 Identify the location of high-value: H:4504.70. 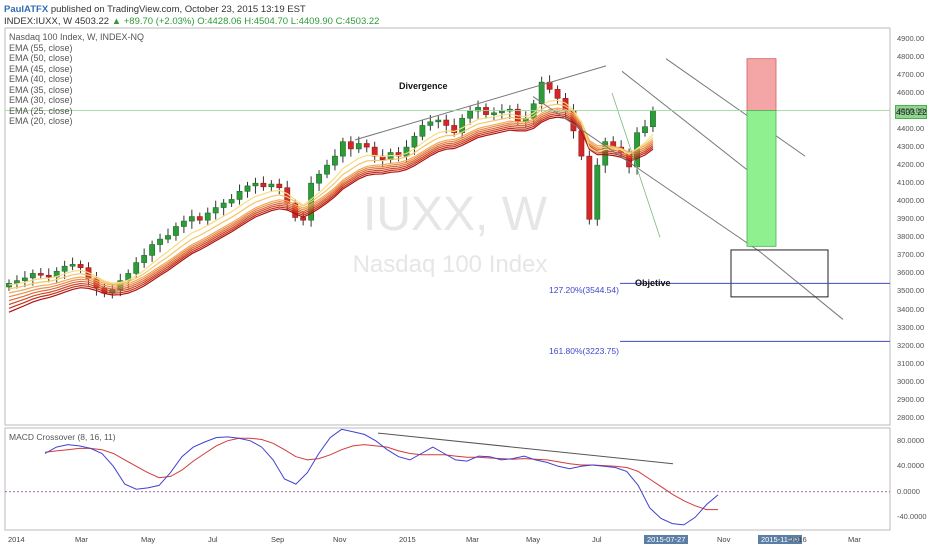
(266, 21).